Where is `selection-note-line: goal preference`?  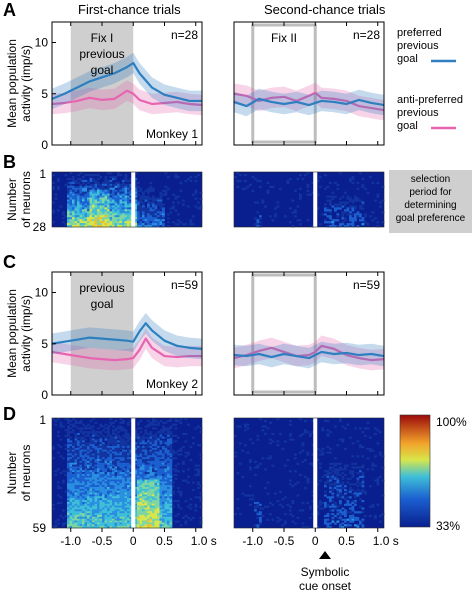 selection-note-line: goal preference is located at coordinates (431, 218).